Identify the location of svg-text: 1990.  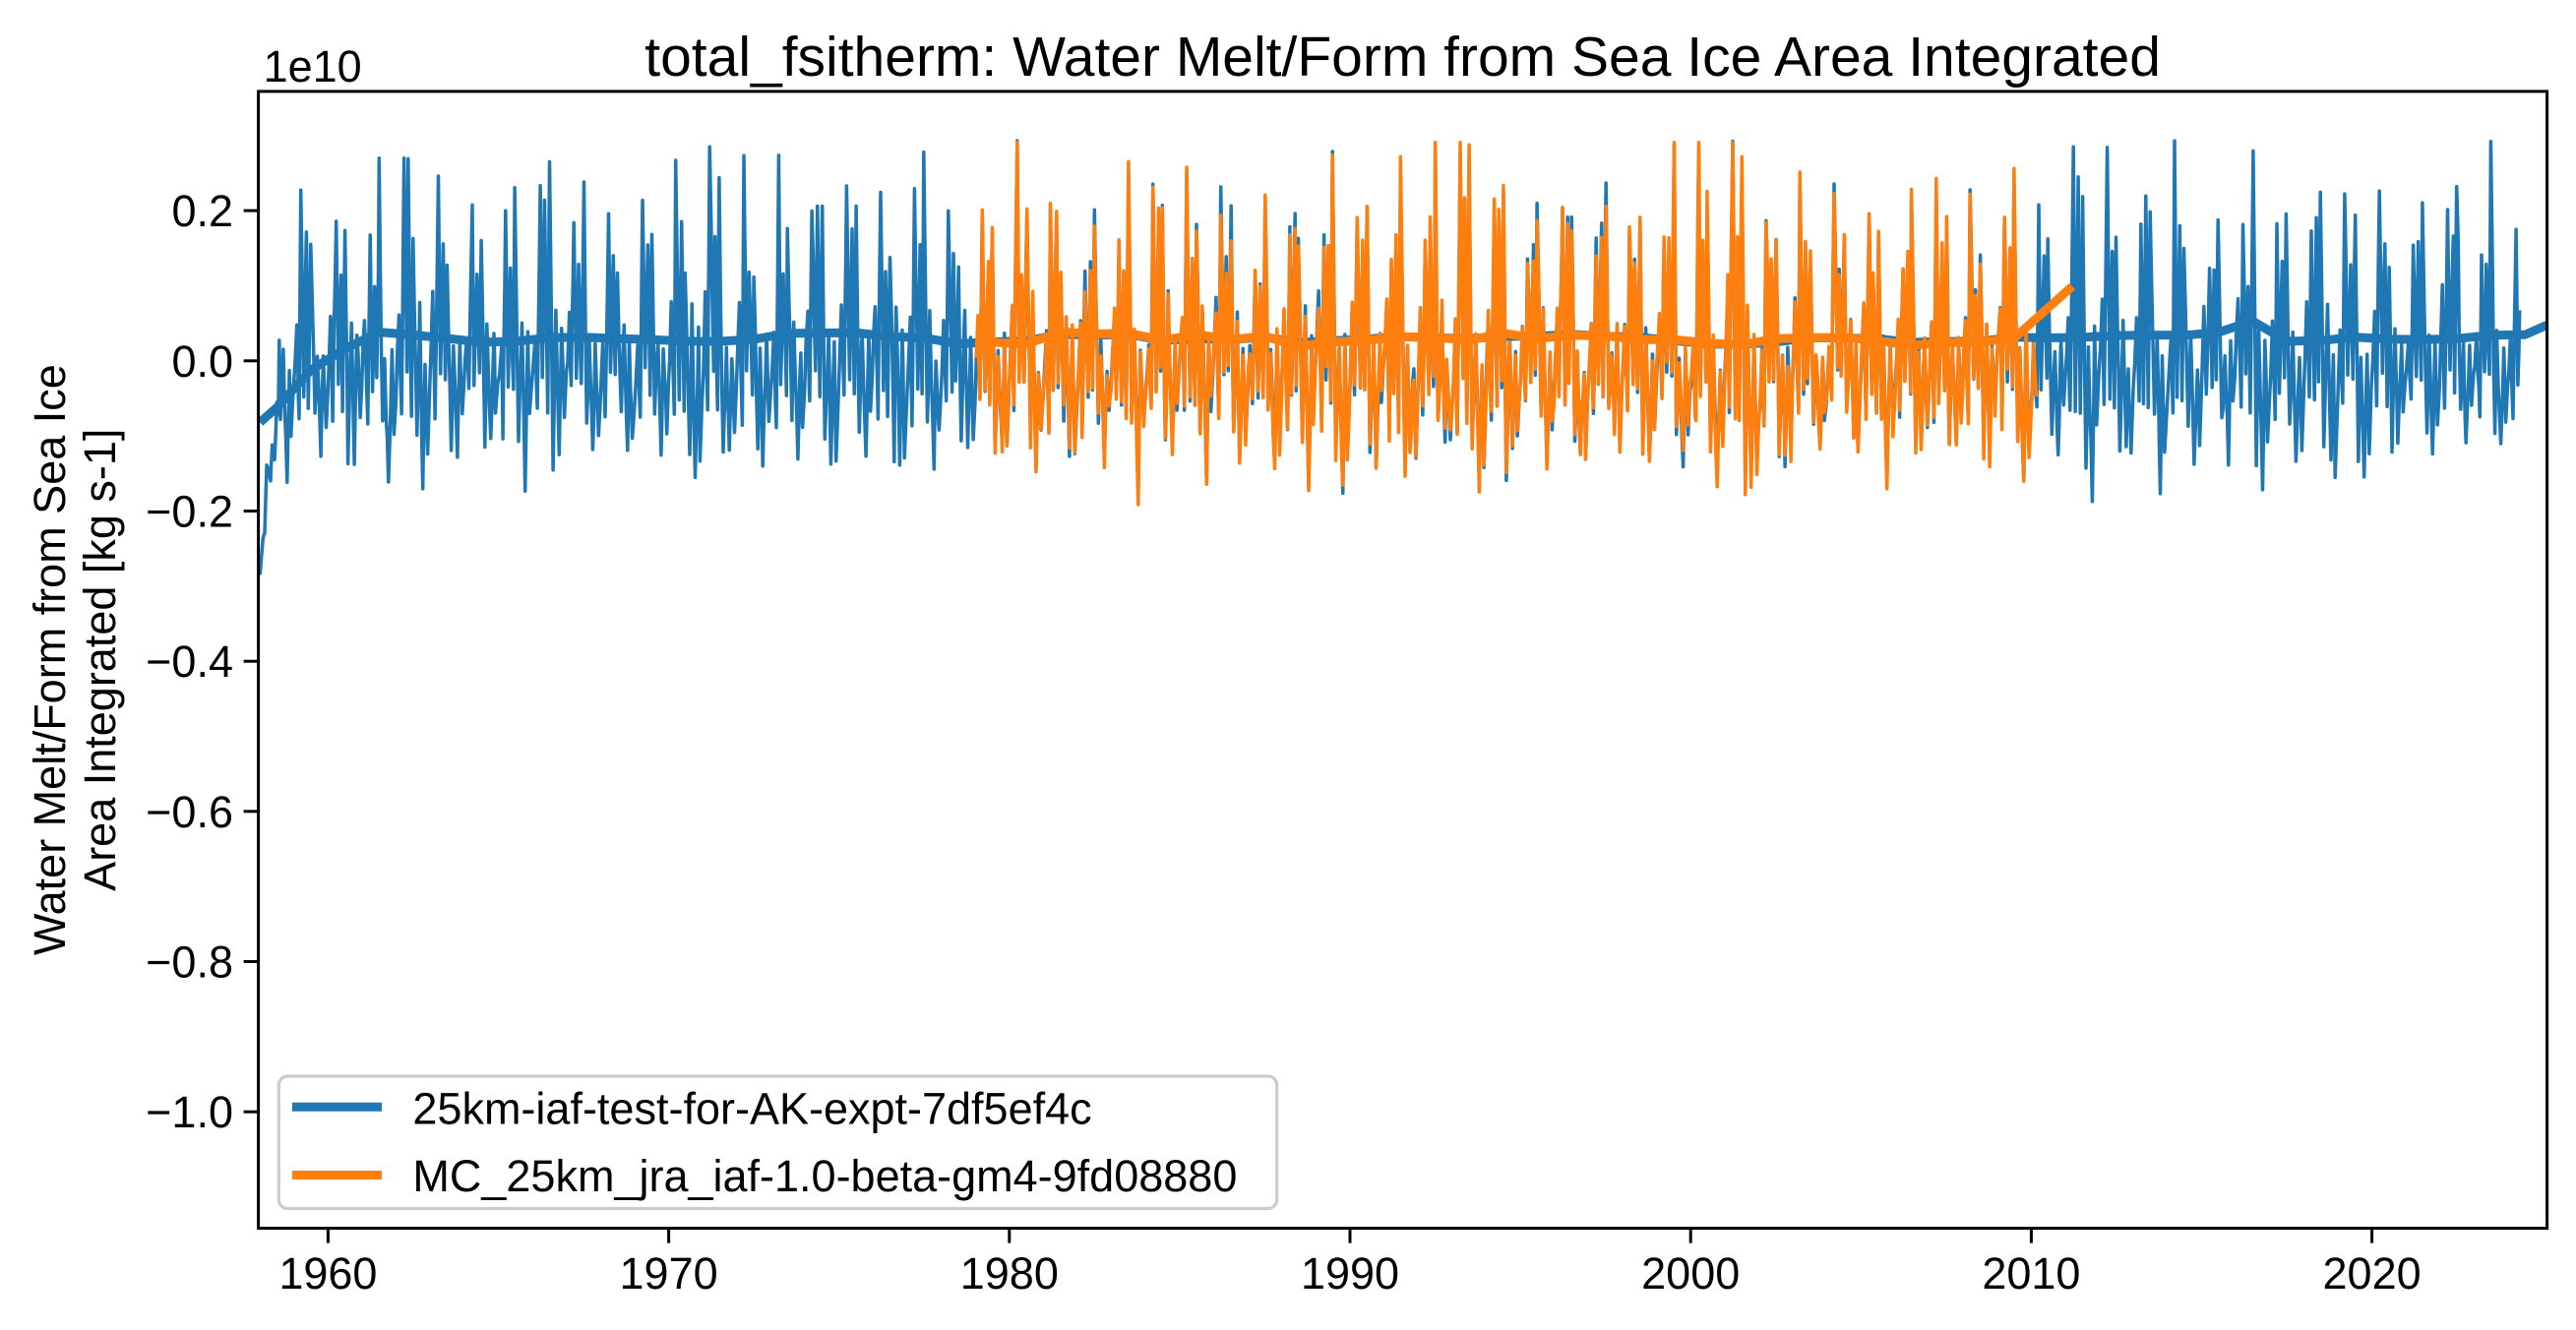
(1350, 1273).